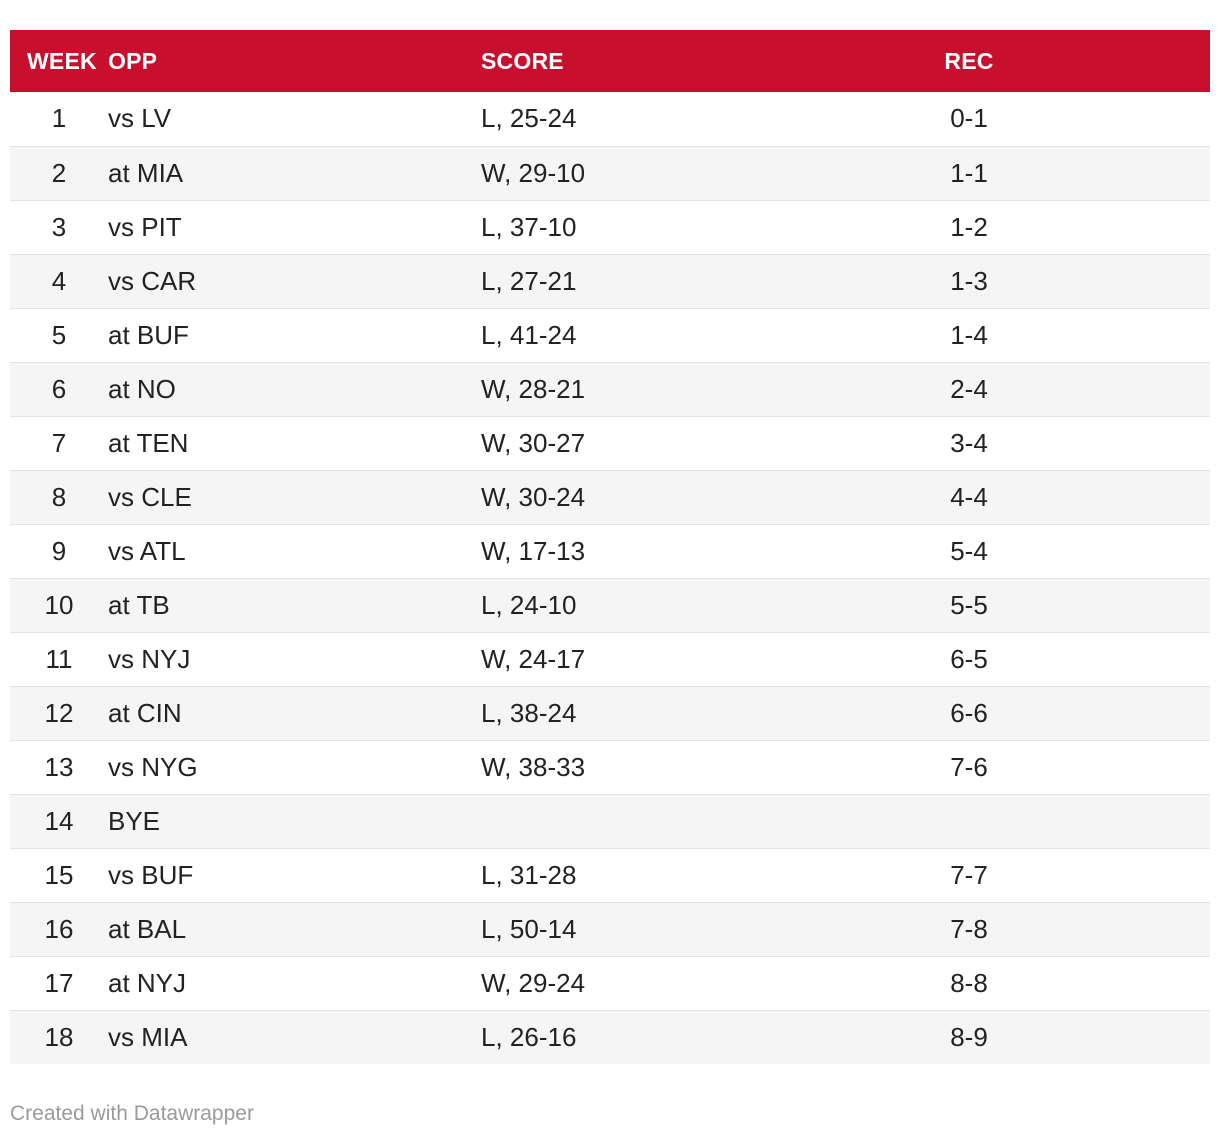 This screenshot has height=1138, width=1220. Describe the element at coordinates (149, 658) in the screenshot. I see `cell-opp: vs NYJ` at that location.